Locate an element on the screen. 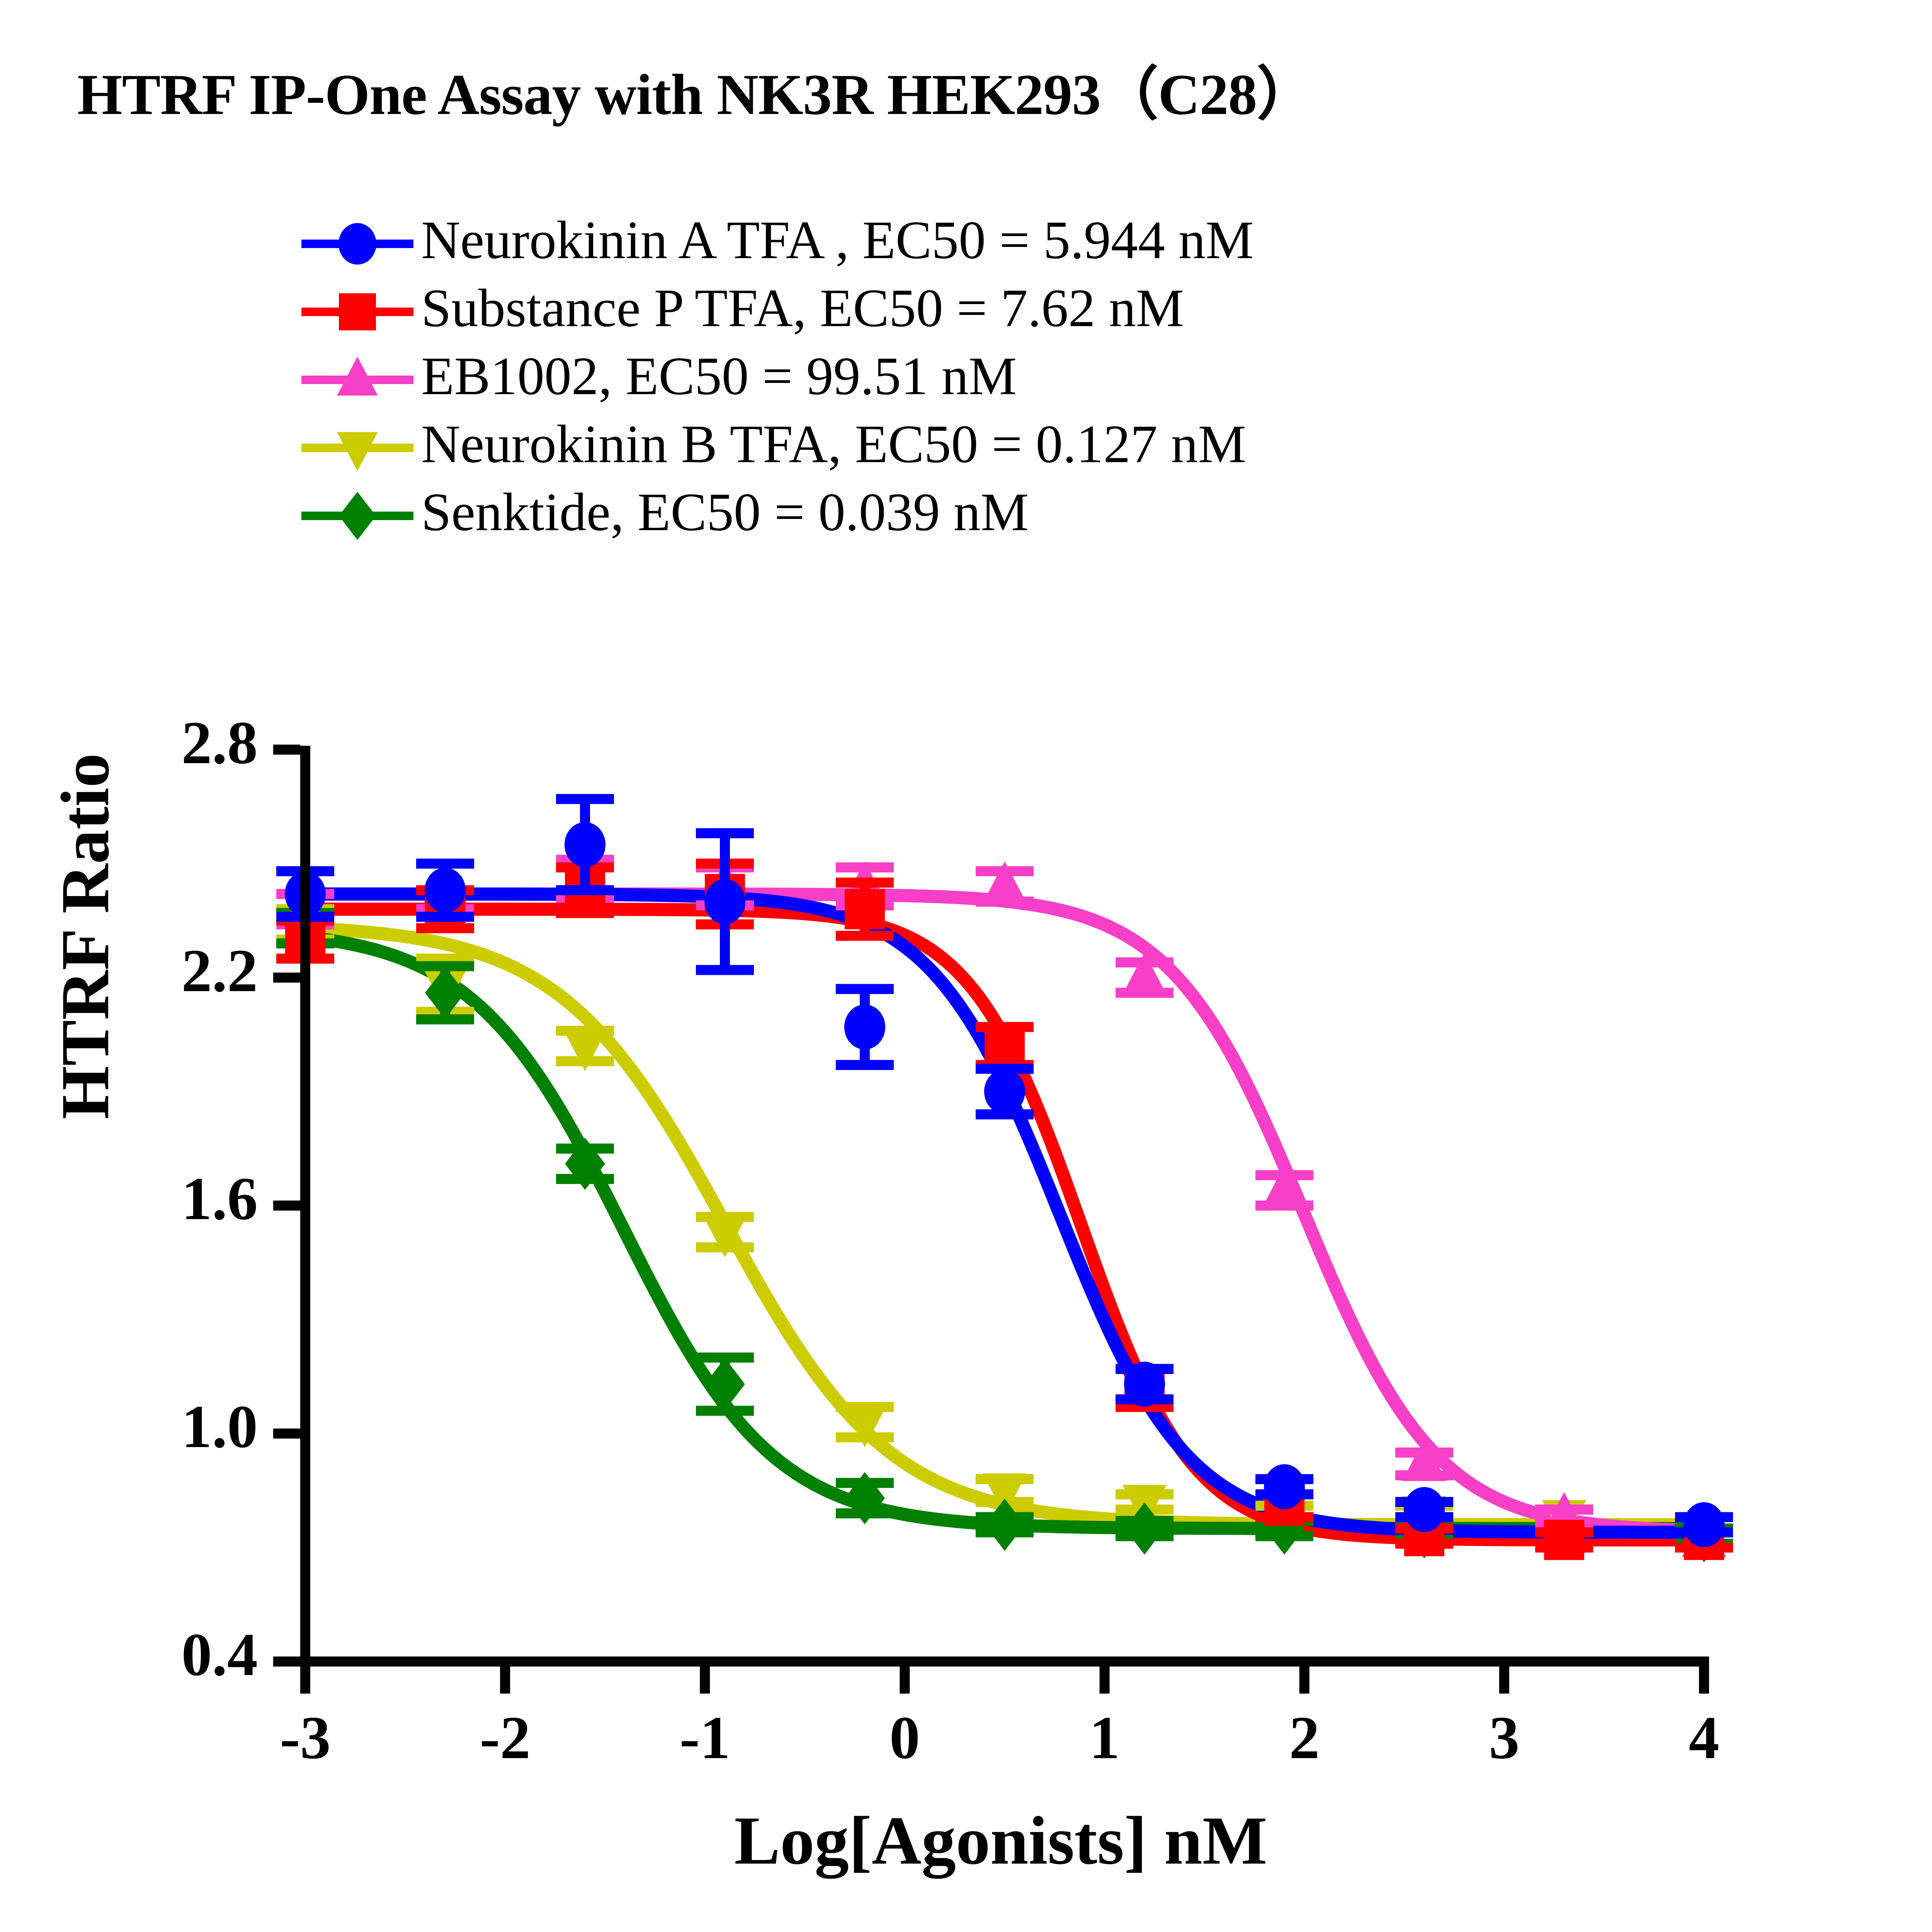 This screenshot has height=1932, width=1932. legend-item: Substance P TFA, EC50 = 7.62 nM is located at coordinates (773, 311).